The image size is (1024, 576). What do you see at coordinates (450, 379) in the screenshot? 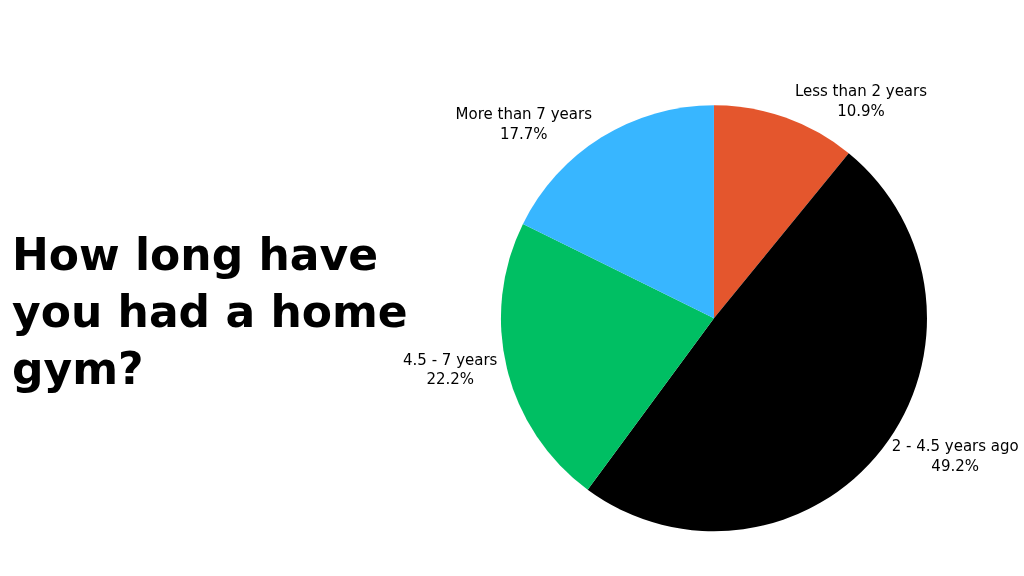
I see `data-label: 22.2%` at bounding box center [450, 379].